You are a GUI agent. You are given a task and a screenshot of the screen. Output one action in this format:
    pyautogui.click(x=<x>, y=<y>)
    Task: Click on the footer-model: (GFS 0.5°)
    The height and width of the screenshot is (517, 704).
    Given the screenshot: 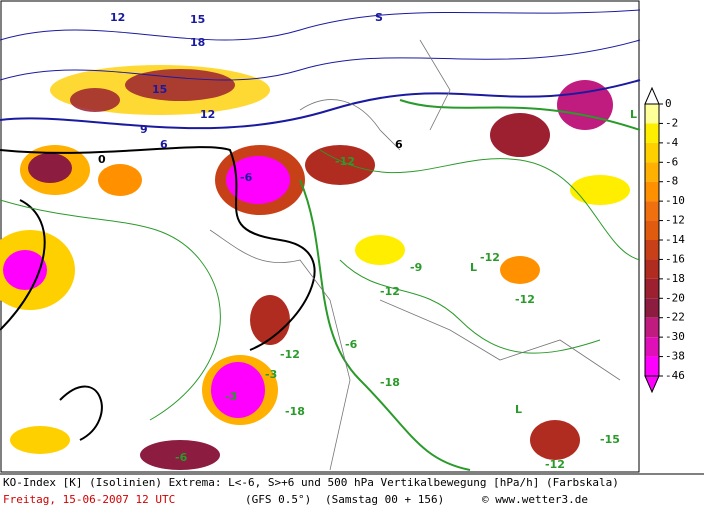 What is the action you would take?
    pyautogui.click(x=278, y=499)
    